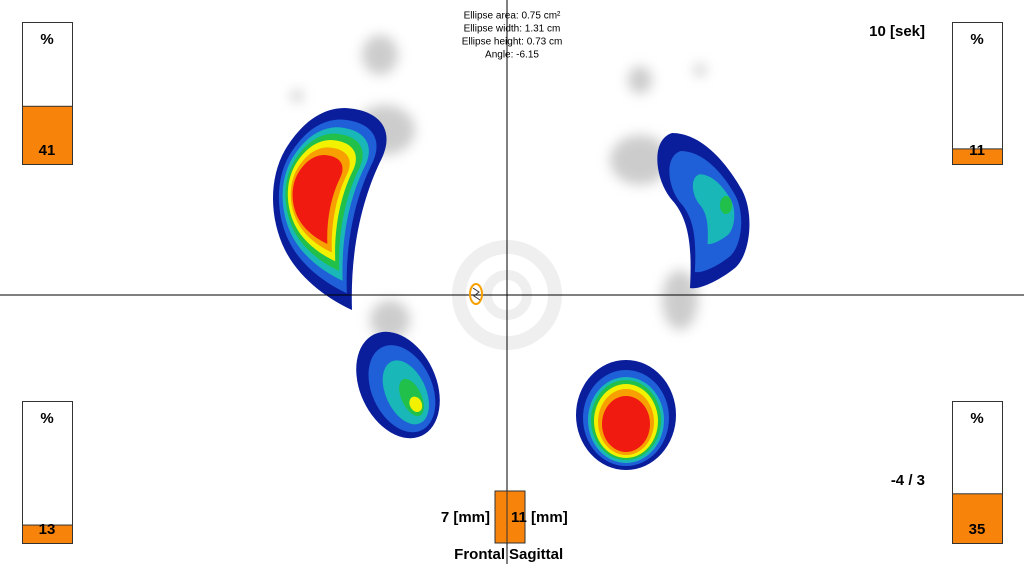 The image size is (1024, 564). I want to click on frontal-bar, so click(501, 517).